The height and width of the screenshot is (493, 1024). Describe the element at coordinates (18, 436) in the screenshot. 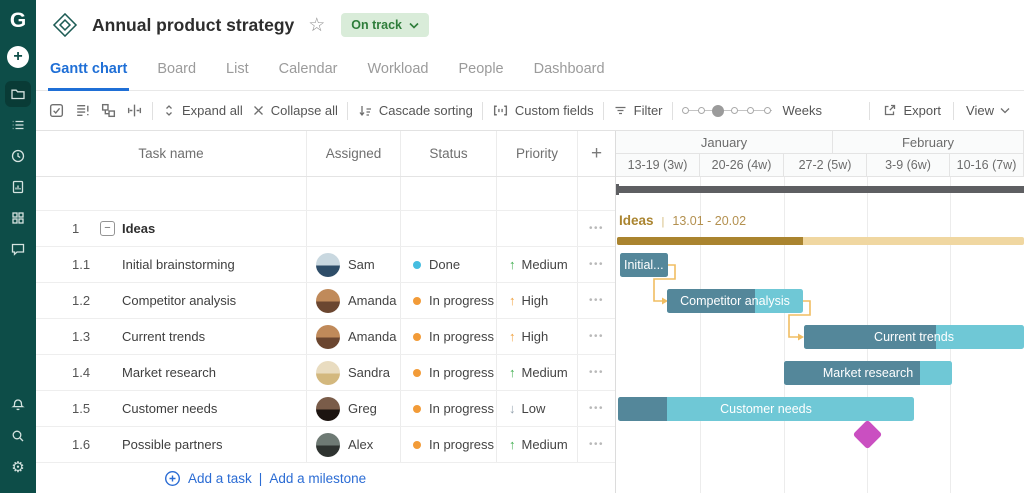

I see `sidebar-item-search` at that location.